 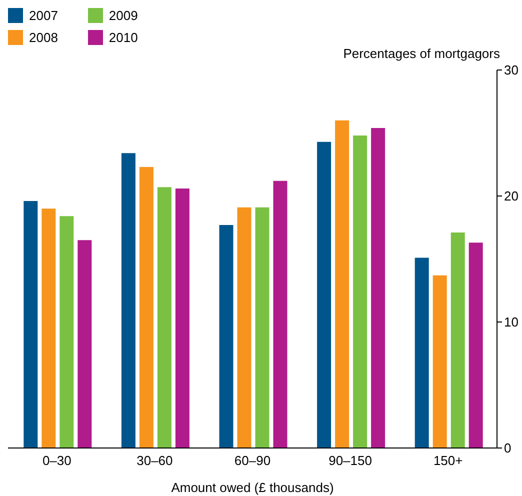 I want to click on y-tick-label: 30, so click(x=511, y=70).